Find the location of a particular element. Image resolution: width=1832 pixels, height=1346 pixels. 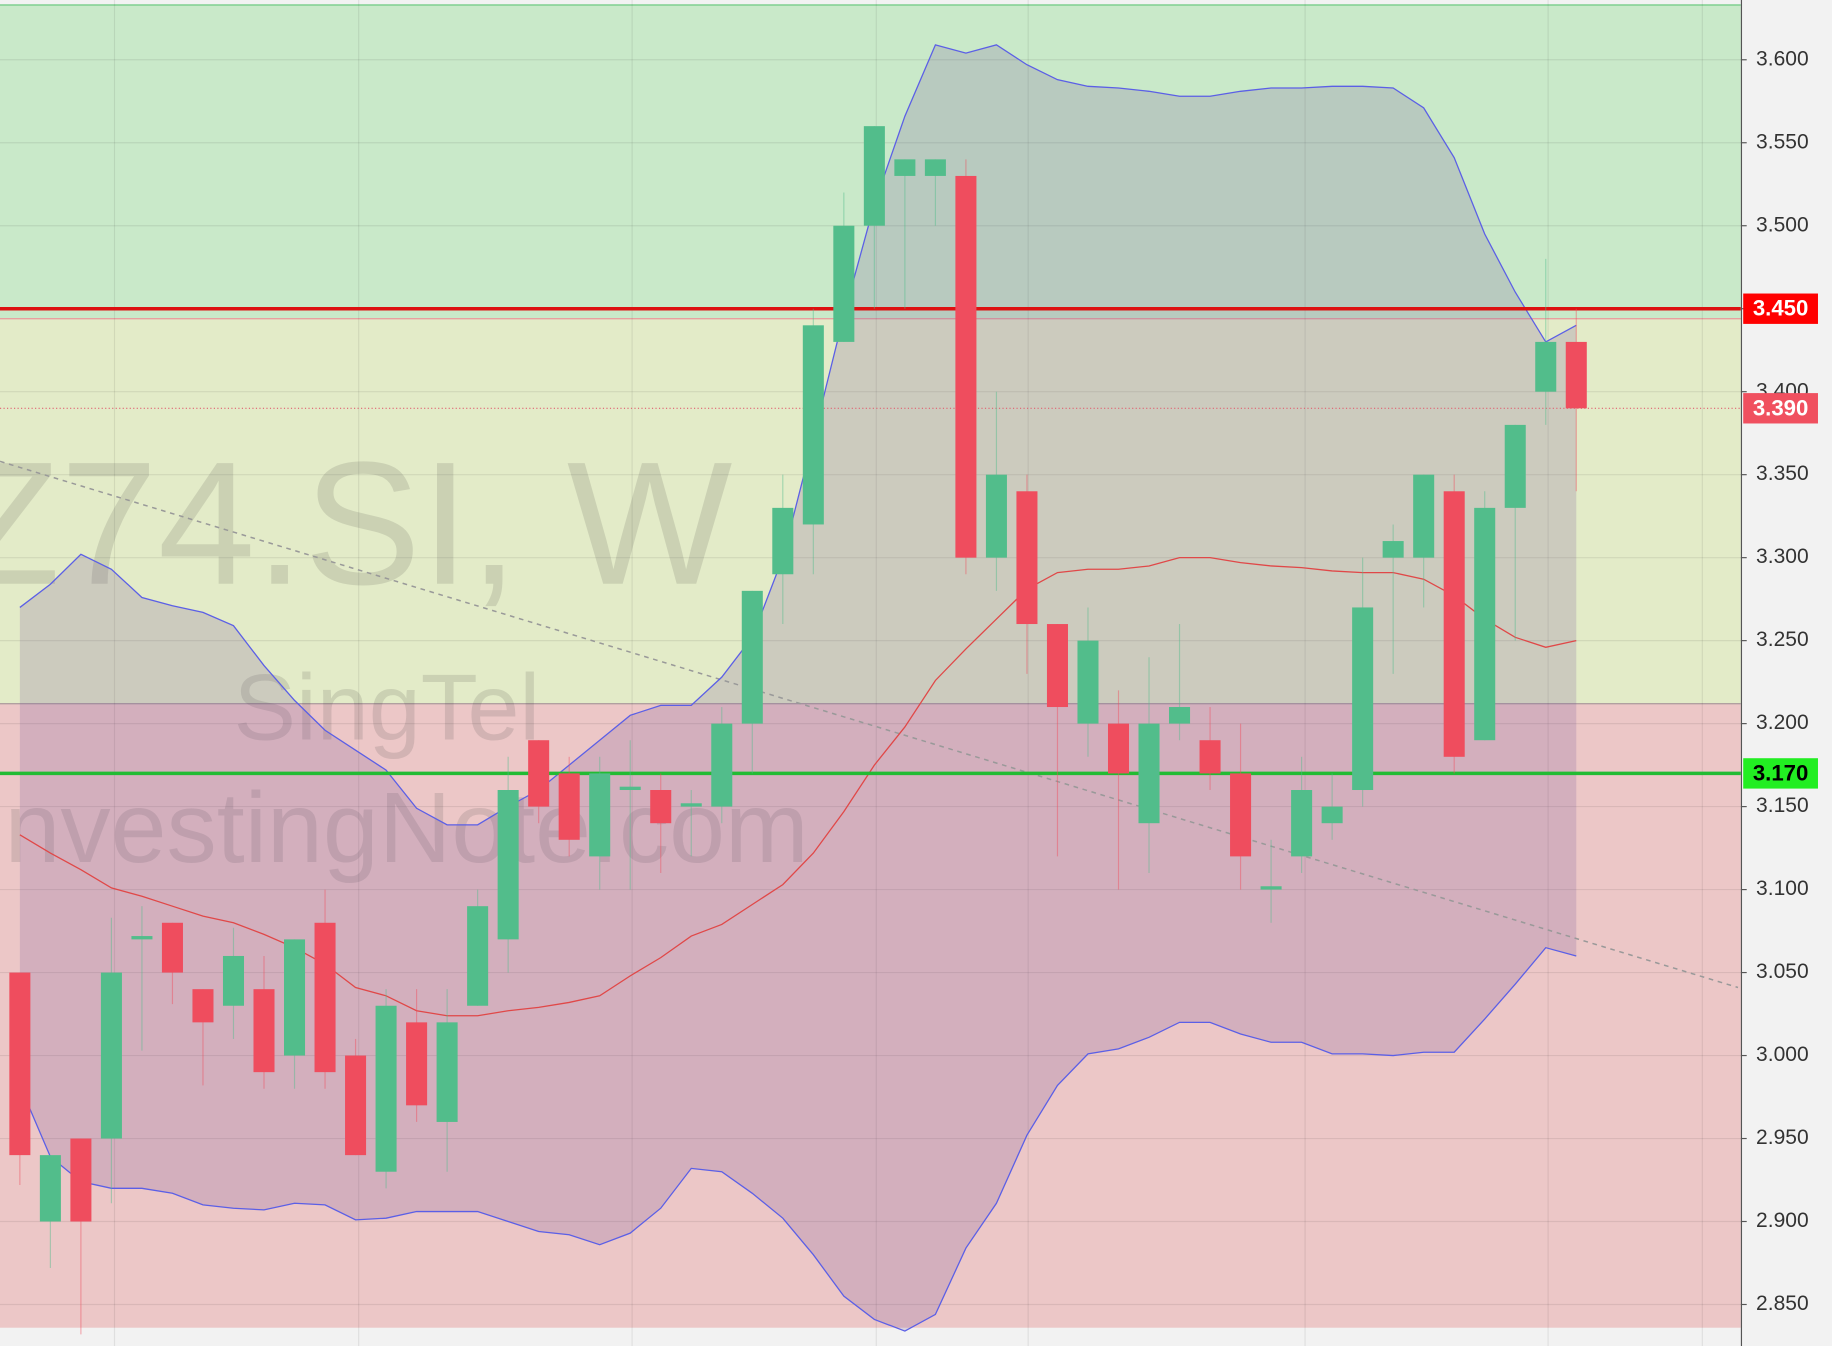

y-tick-label: 3.050 is located at coordinates (1782, 971).